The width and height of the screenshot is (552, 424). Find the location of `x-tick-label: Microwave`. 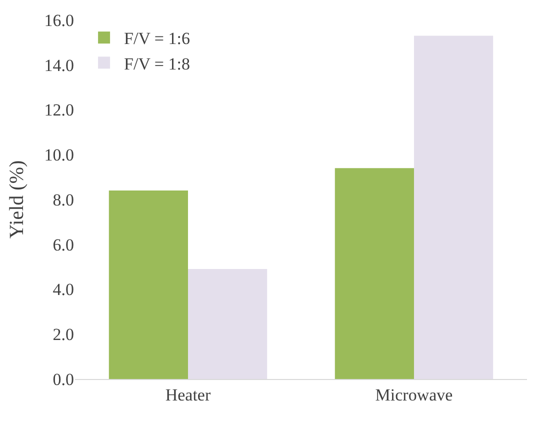

x-tick-label: Microwave is located at coordinates (414, 394).